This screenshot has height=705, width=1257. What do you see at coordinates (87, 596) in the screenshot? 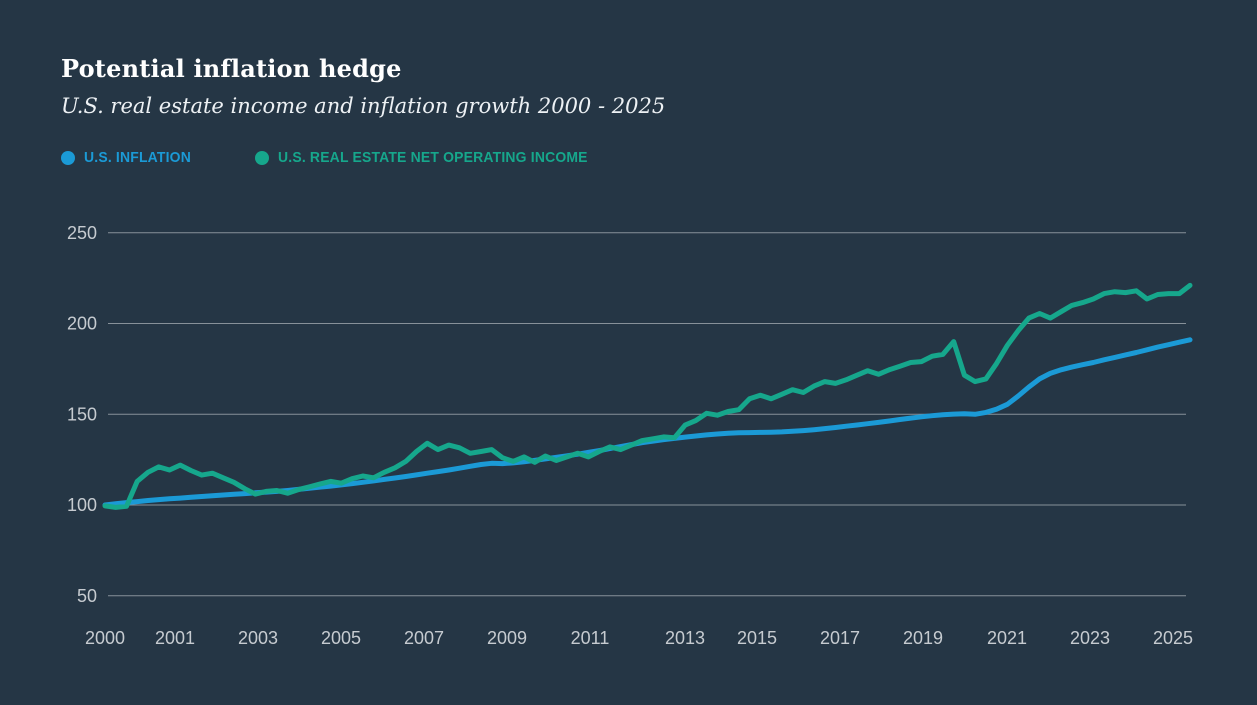
I see `y-tick-label-50: 50` at bounding box center [87, 596].